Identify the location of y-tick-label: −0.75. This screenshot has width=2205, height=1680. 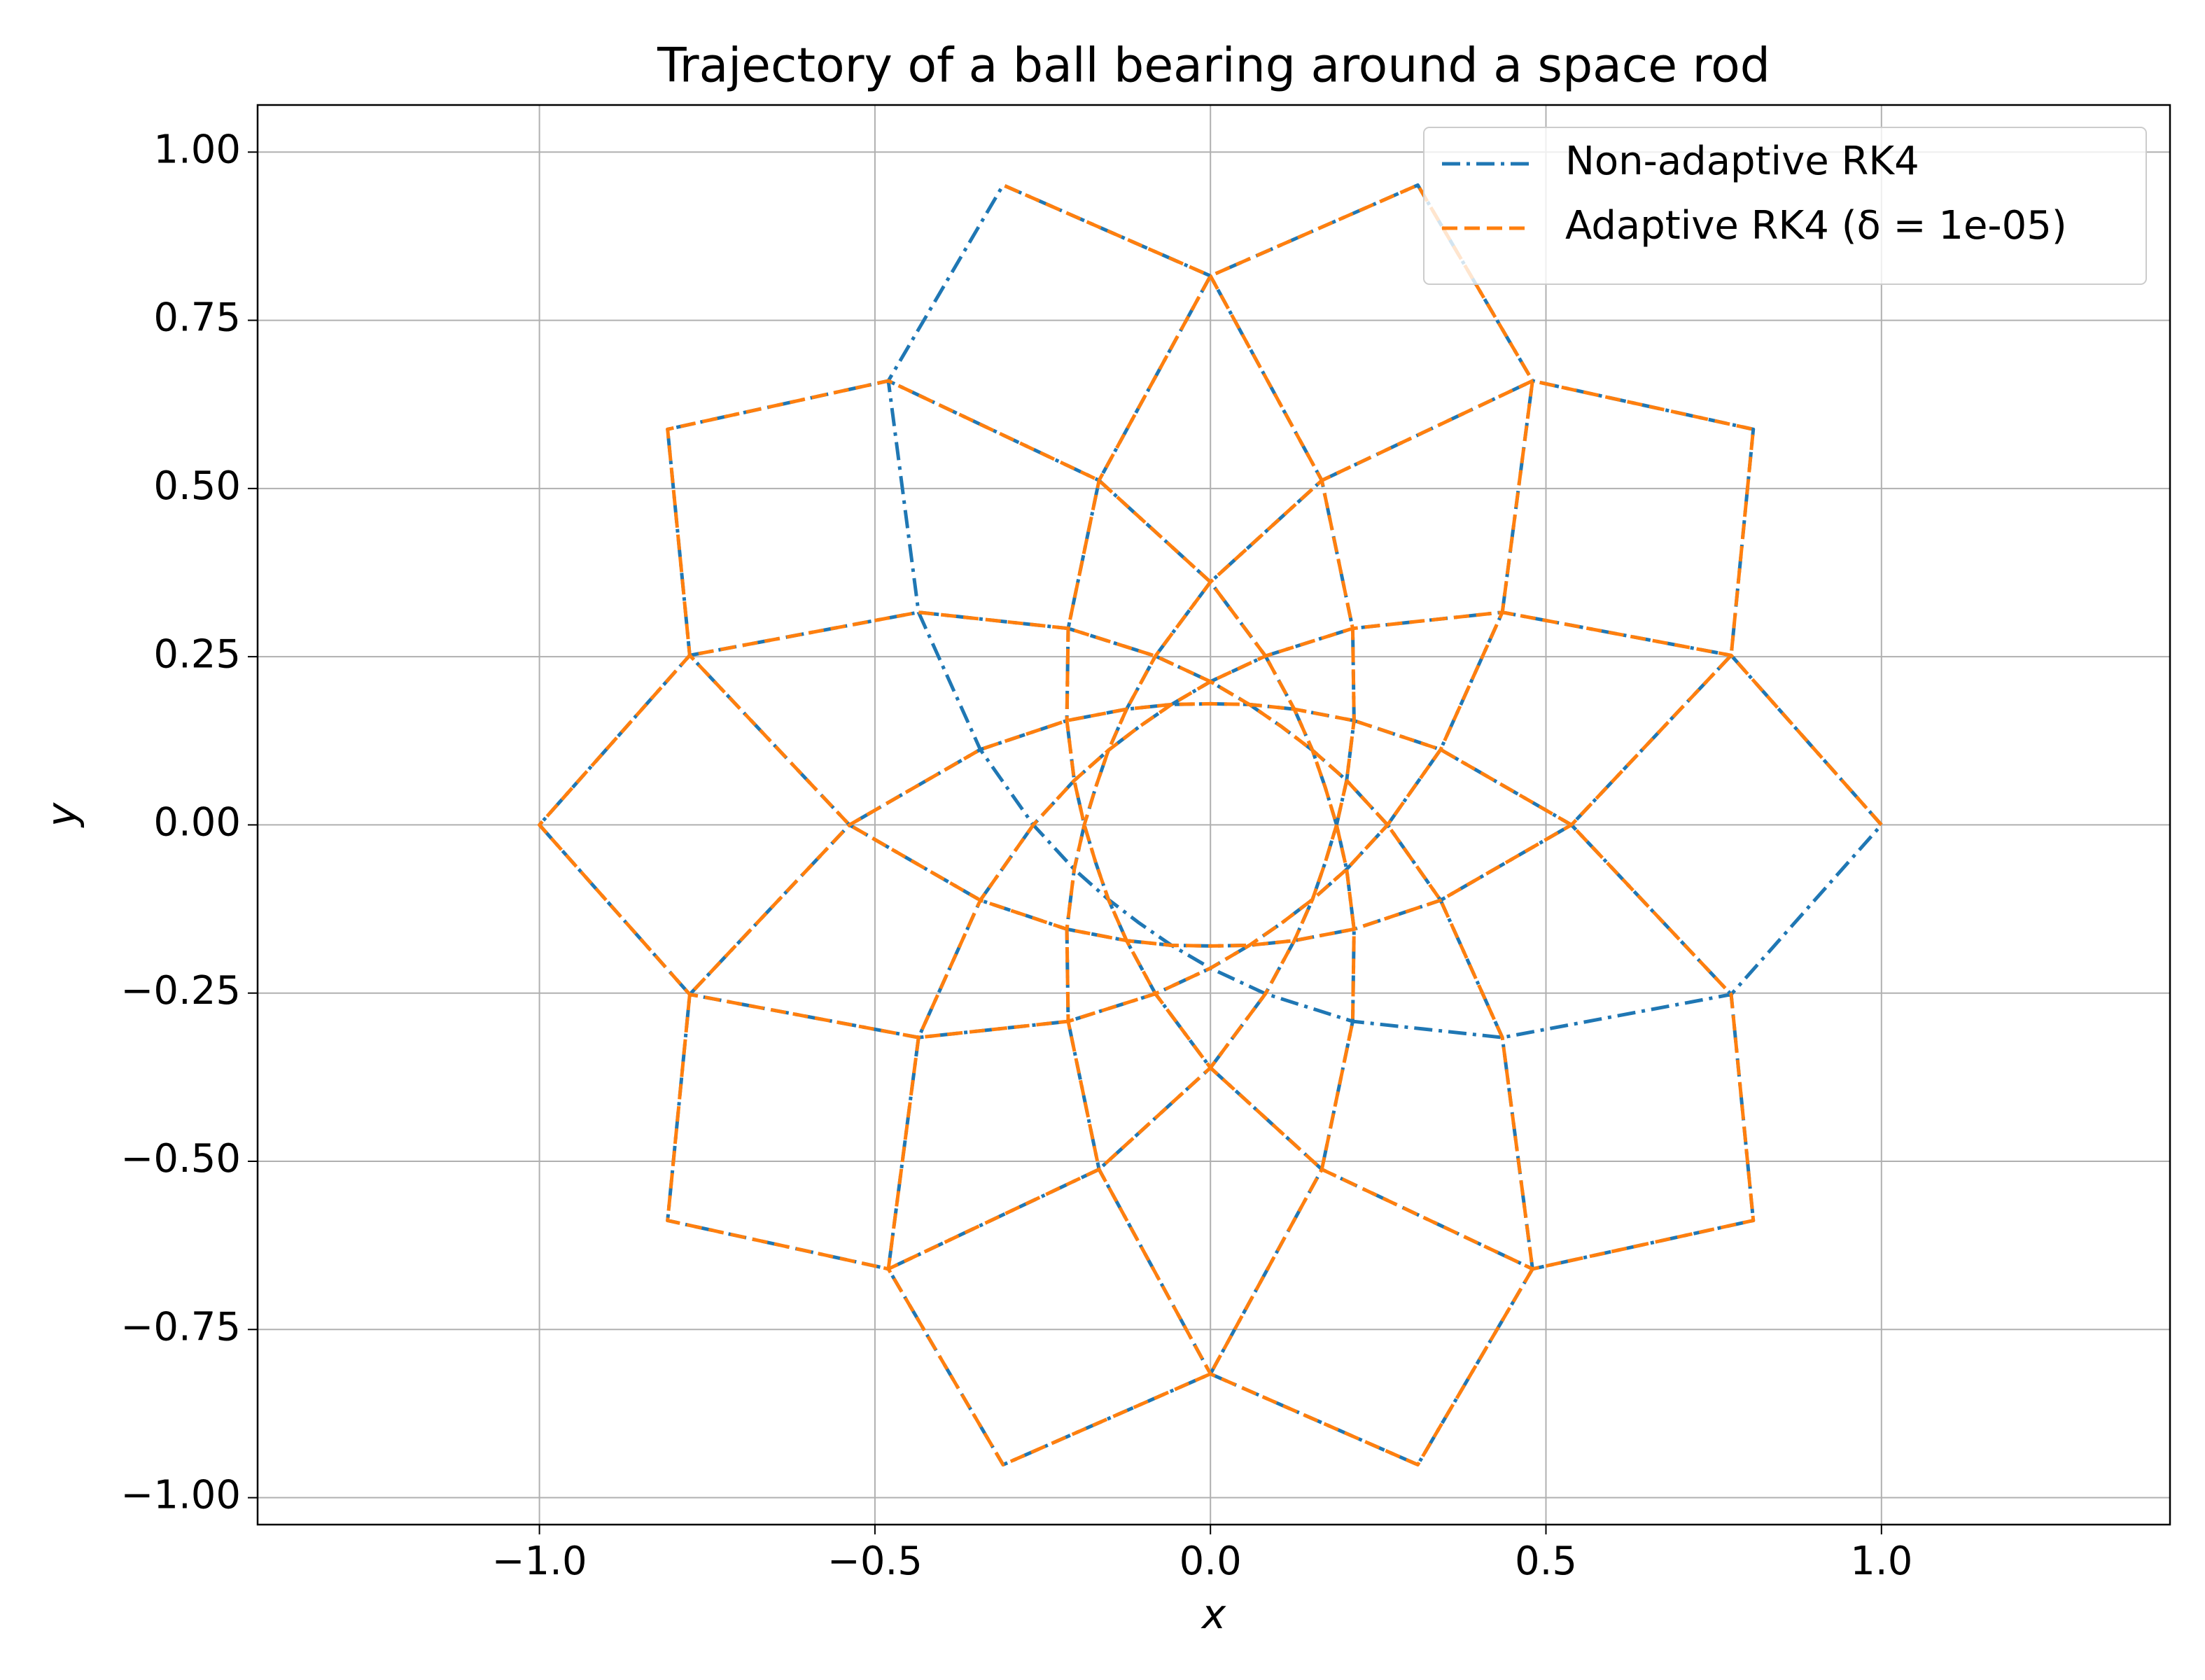
(180, 1327).